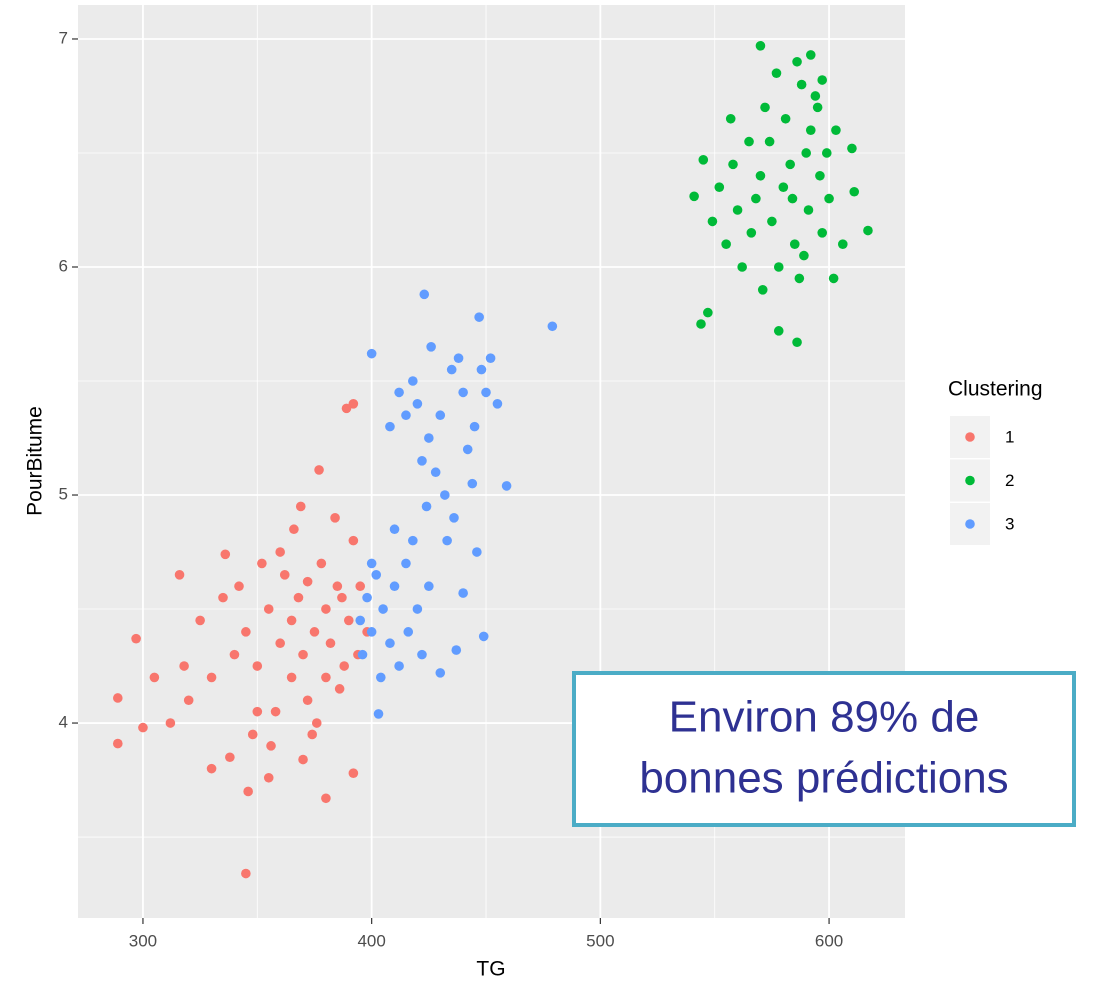 This screenshot has height=984, width=1099. I want to click on legend-label: 1, so click(1009, 436).